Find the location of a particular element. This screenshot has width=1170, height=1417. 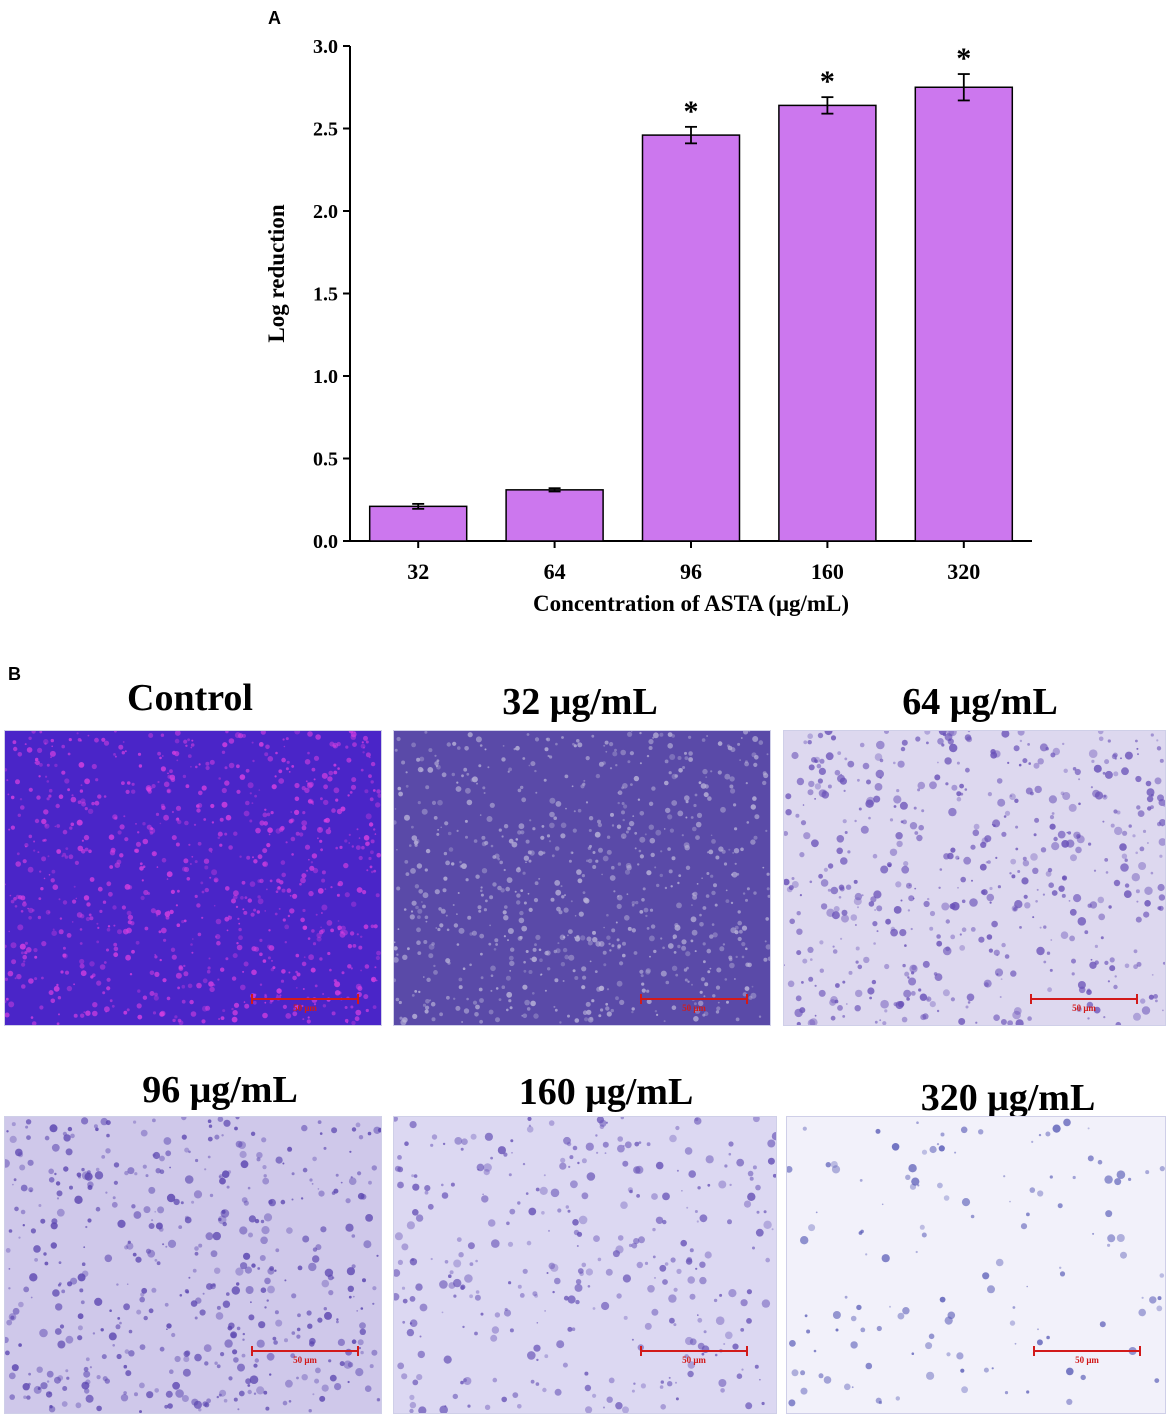

micrograph-title: Control is located at coordinates (190, 698).